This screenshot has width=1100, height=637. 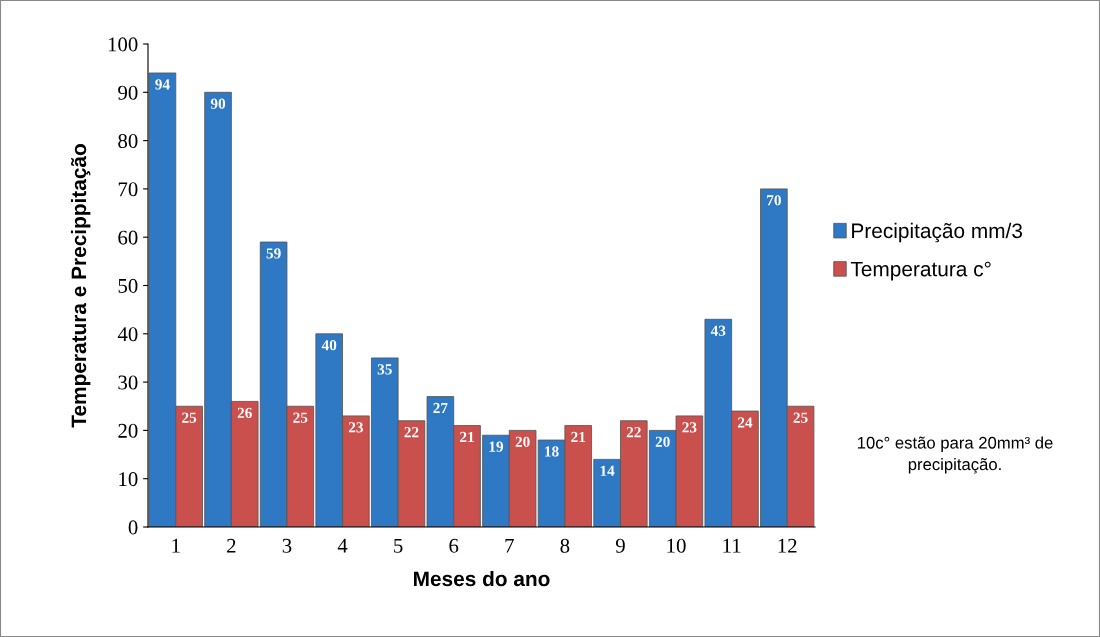 What do you see at coordinates (133, 527) in the screenshot?
I see `y-tick-label: 0` at bounding box center [133, 527].